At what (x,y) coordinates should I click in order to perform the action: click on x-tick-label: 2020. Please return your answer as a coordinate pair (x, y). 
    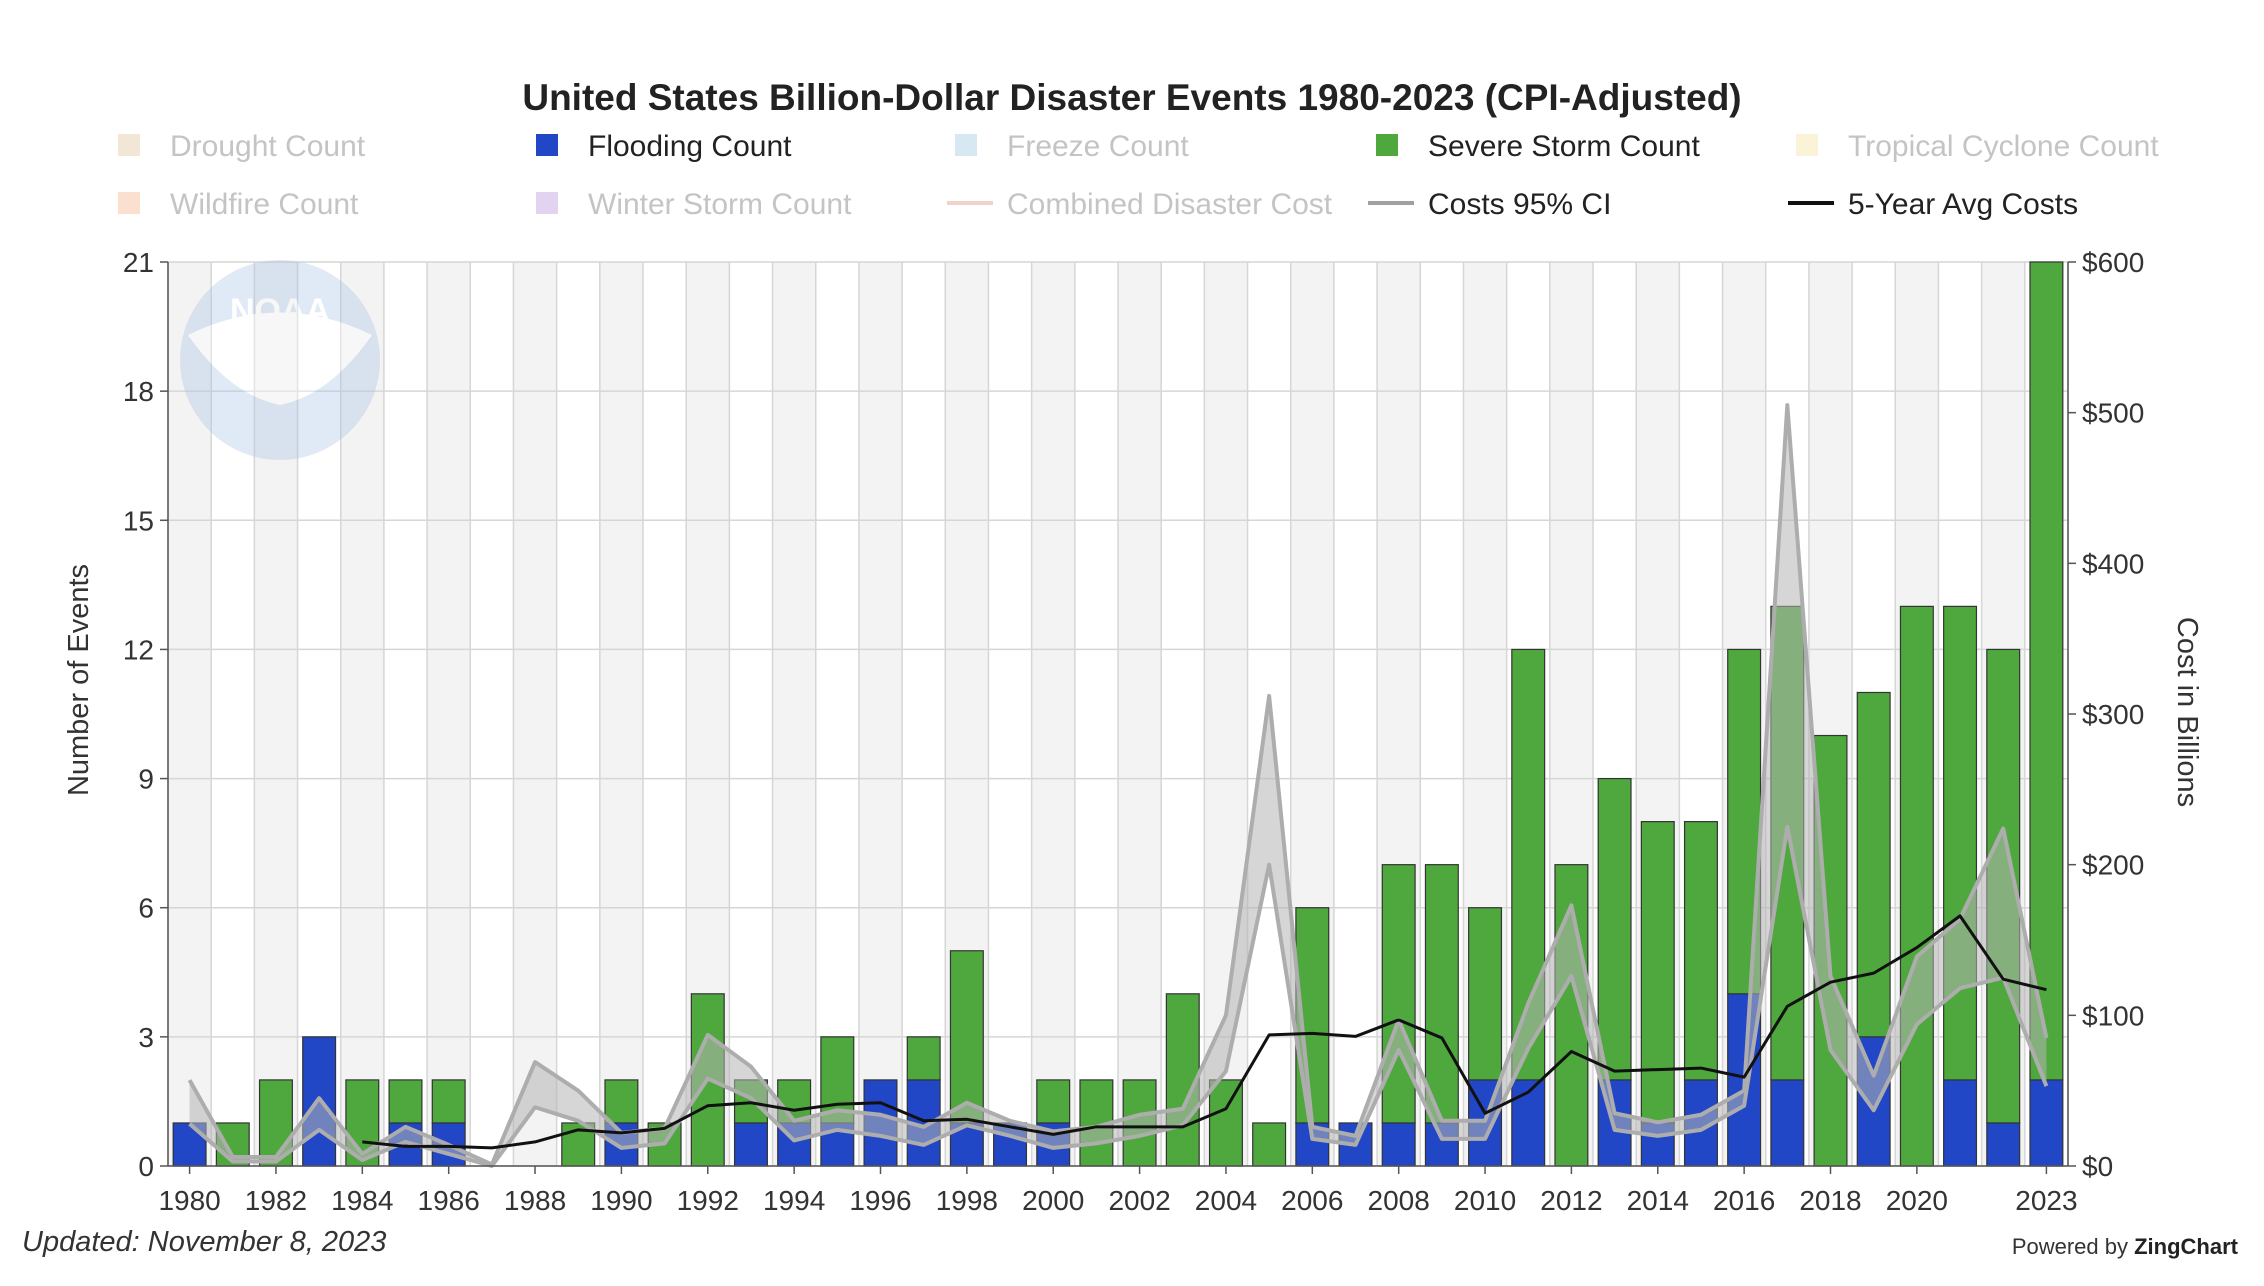
    Looking at the image, I should click on (1917, 1200).